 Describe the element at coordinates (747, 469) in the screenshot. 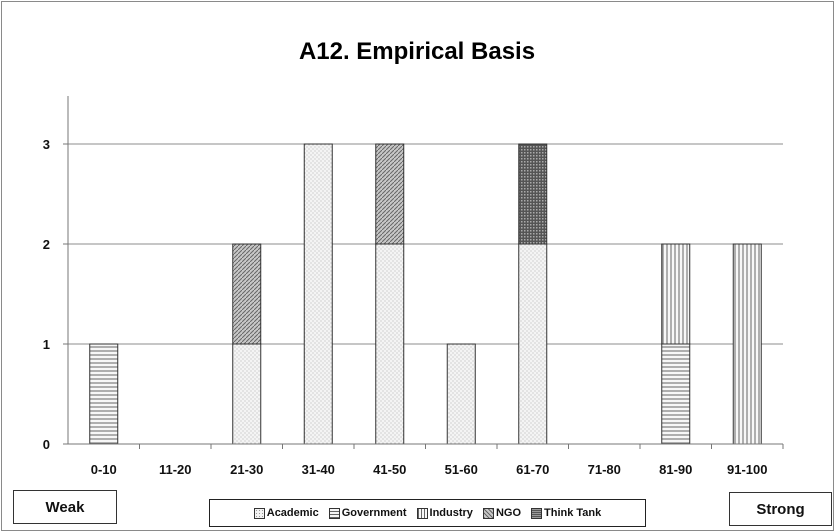

I see `x-tick-label: 91-100` at that location.